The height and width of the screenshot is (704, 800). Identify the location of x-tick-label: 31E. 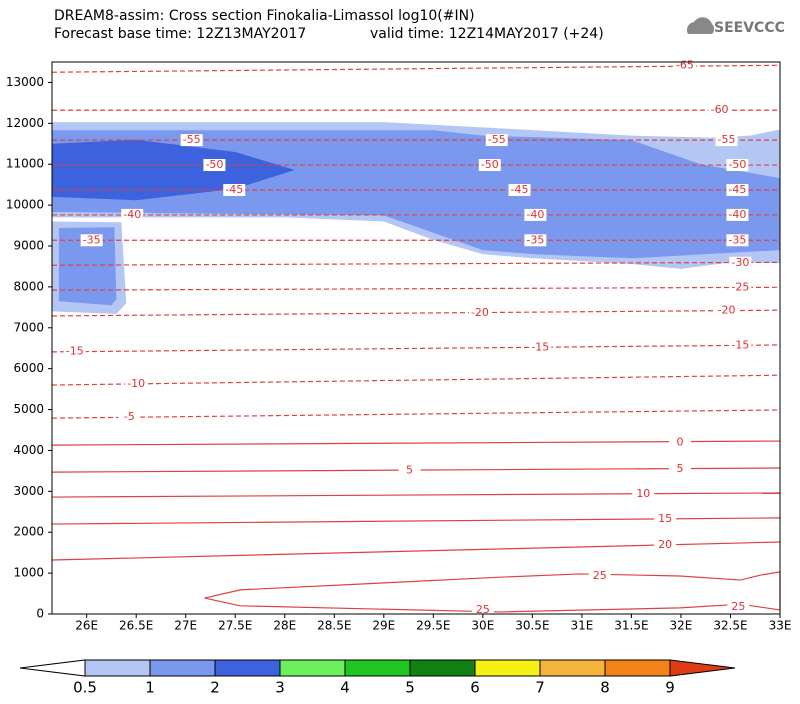
(581, 626).